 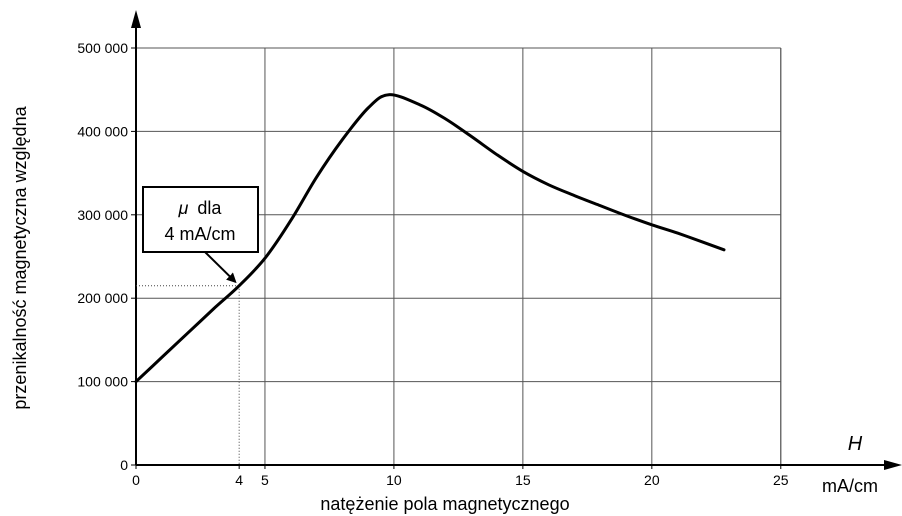 What do you see at coordinates (781, 480) in the screenshot?
I see `x-tick-label: 25` at bounding box center [781, 480].